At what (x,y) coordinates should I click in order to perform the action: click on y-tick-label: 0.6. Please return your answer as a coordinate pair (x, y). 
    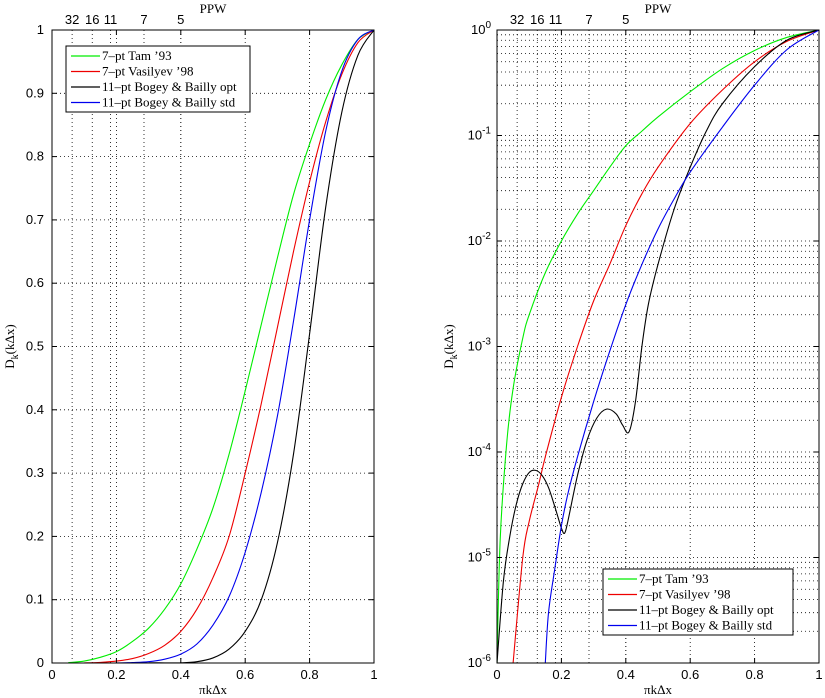
    Looking at the image, I should click on (35, 282).